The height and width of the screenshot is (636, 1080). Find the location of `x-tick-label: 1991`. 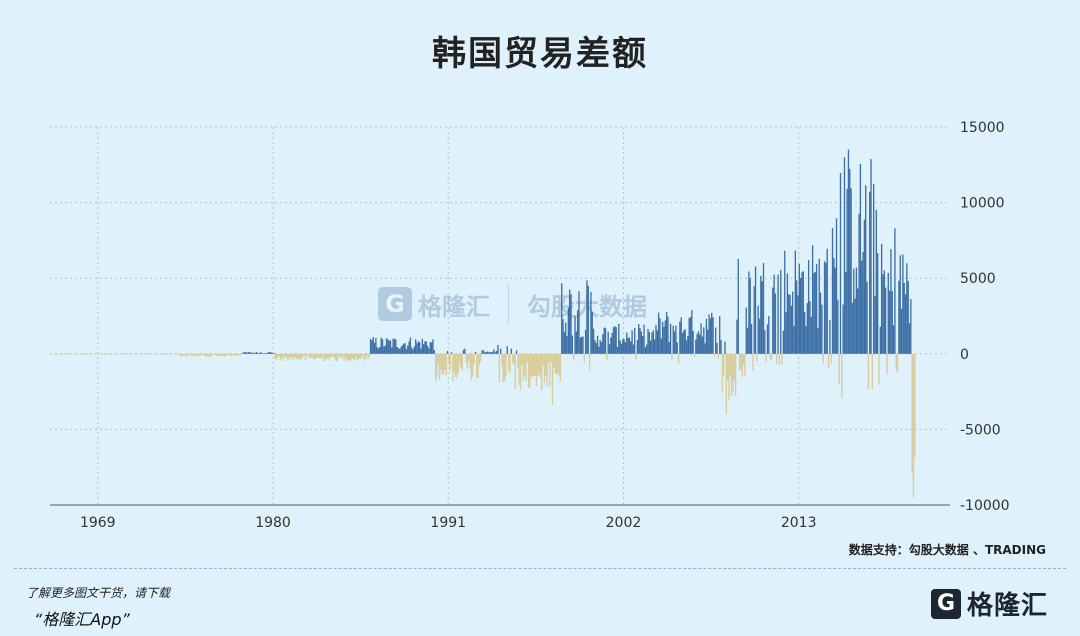

x-tick-label: 1991 is located at coordinates (448, 523).